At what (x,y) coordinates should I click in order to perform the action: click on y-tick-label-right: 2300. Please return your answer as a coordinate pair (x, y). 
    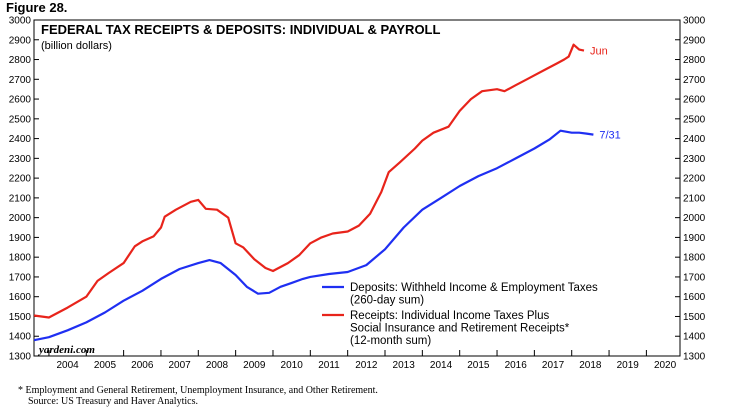
    Looking at the image, I should click on (694, 159).